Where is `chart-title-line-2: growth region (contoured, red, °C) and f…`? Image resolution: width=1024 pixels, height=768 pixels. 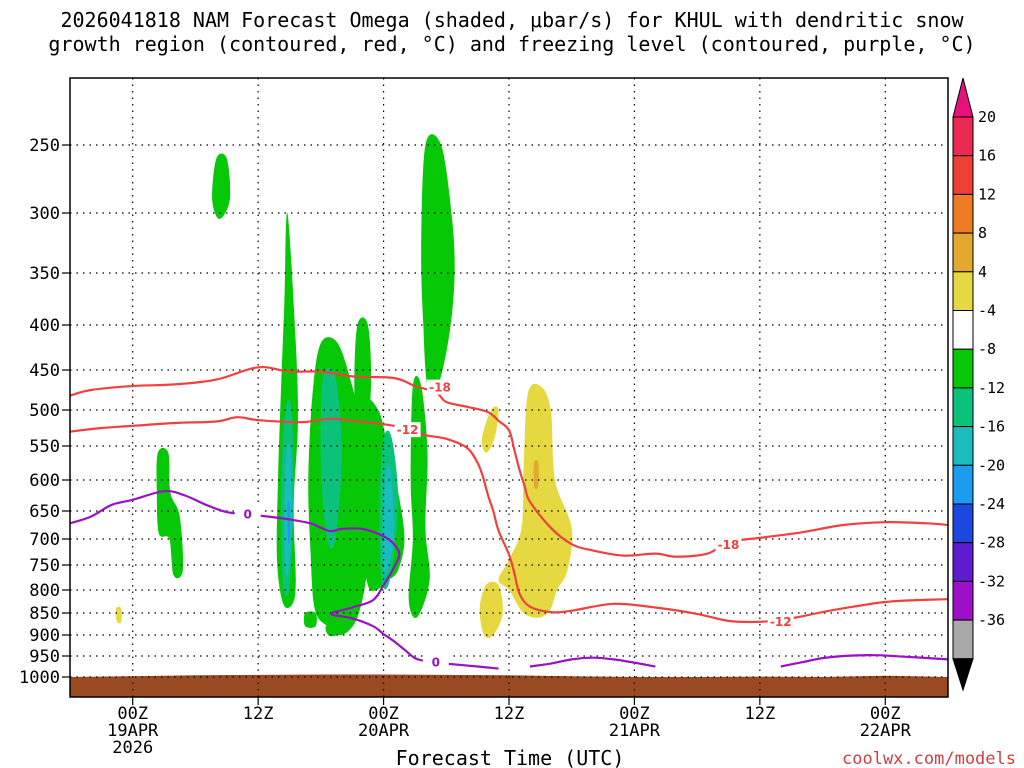
chart-title-line-2: growth region (contoured, red, °C) and f… is located at coordinates (511, 44).